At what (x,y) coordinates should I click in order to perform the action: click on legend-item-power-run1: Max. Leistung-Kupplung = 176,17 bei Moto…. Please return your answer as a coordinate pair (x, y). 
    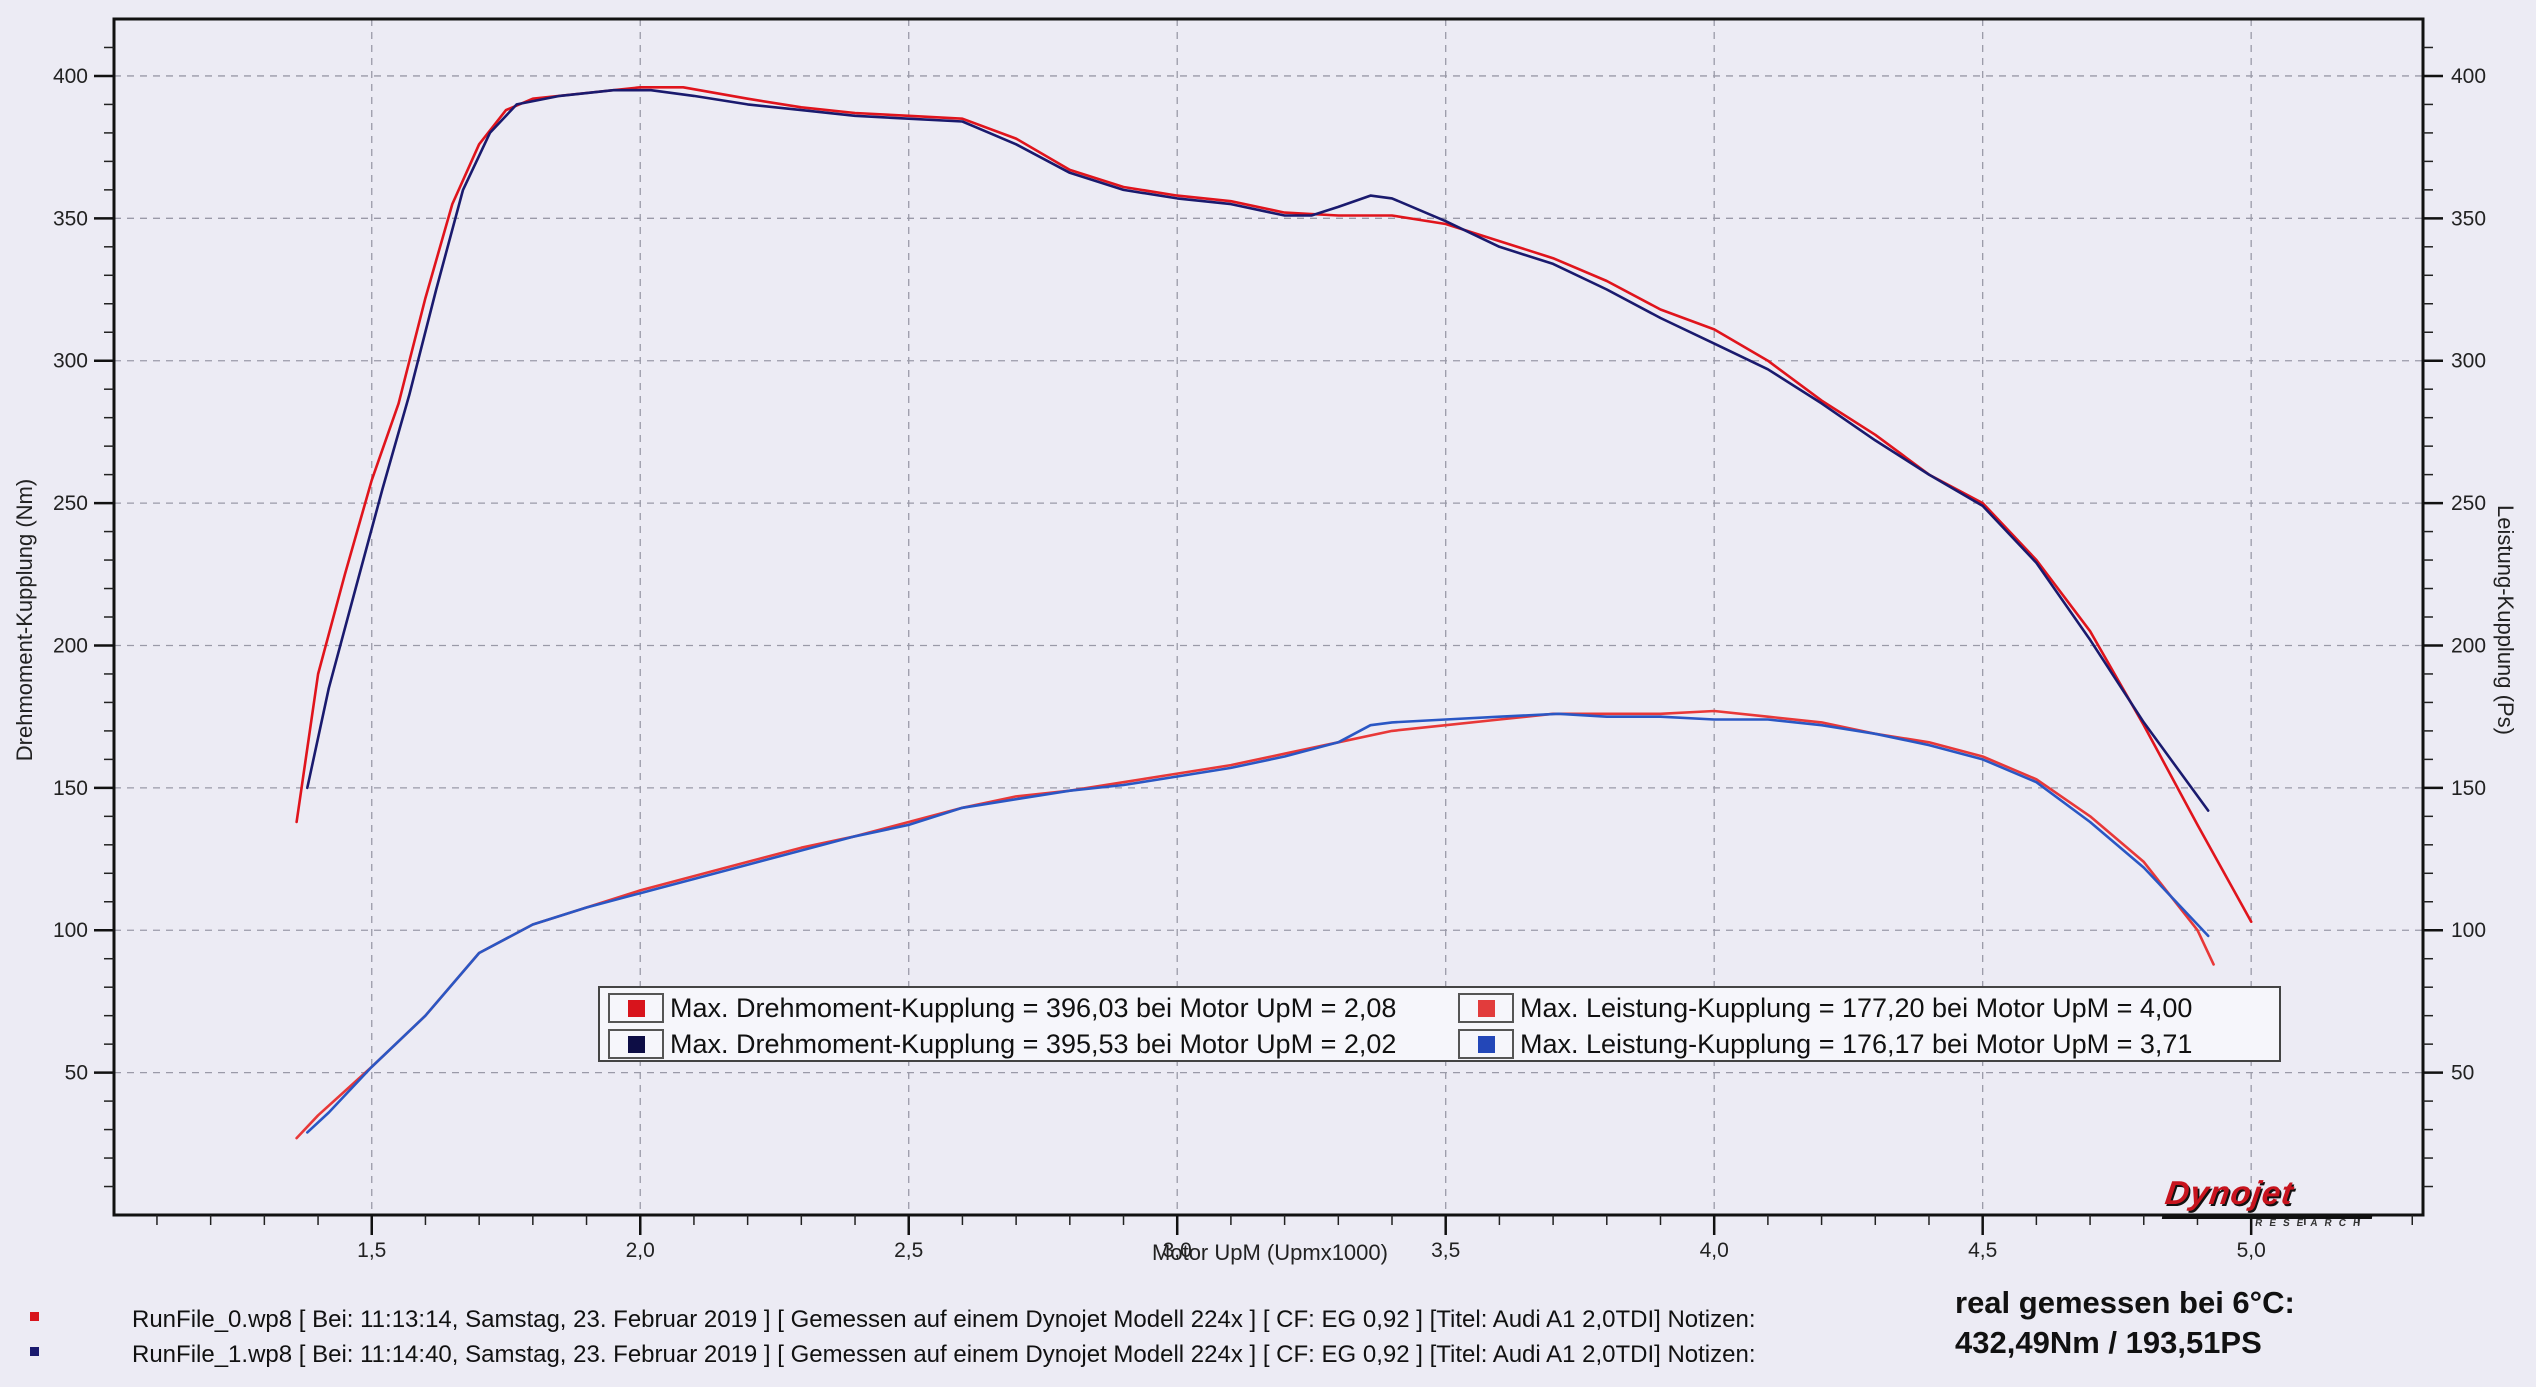
    Looking at the image, I should click on (1825, 1044).